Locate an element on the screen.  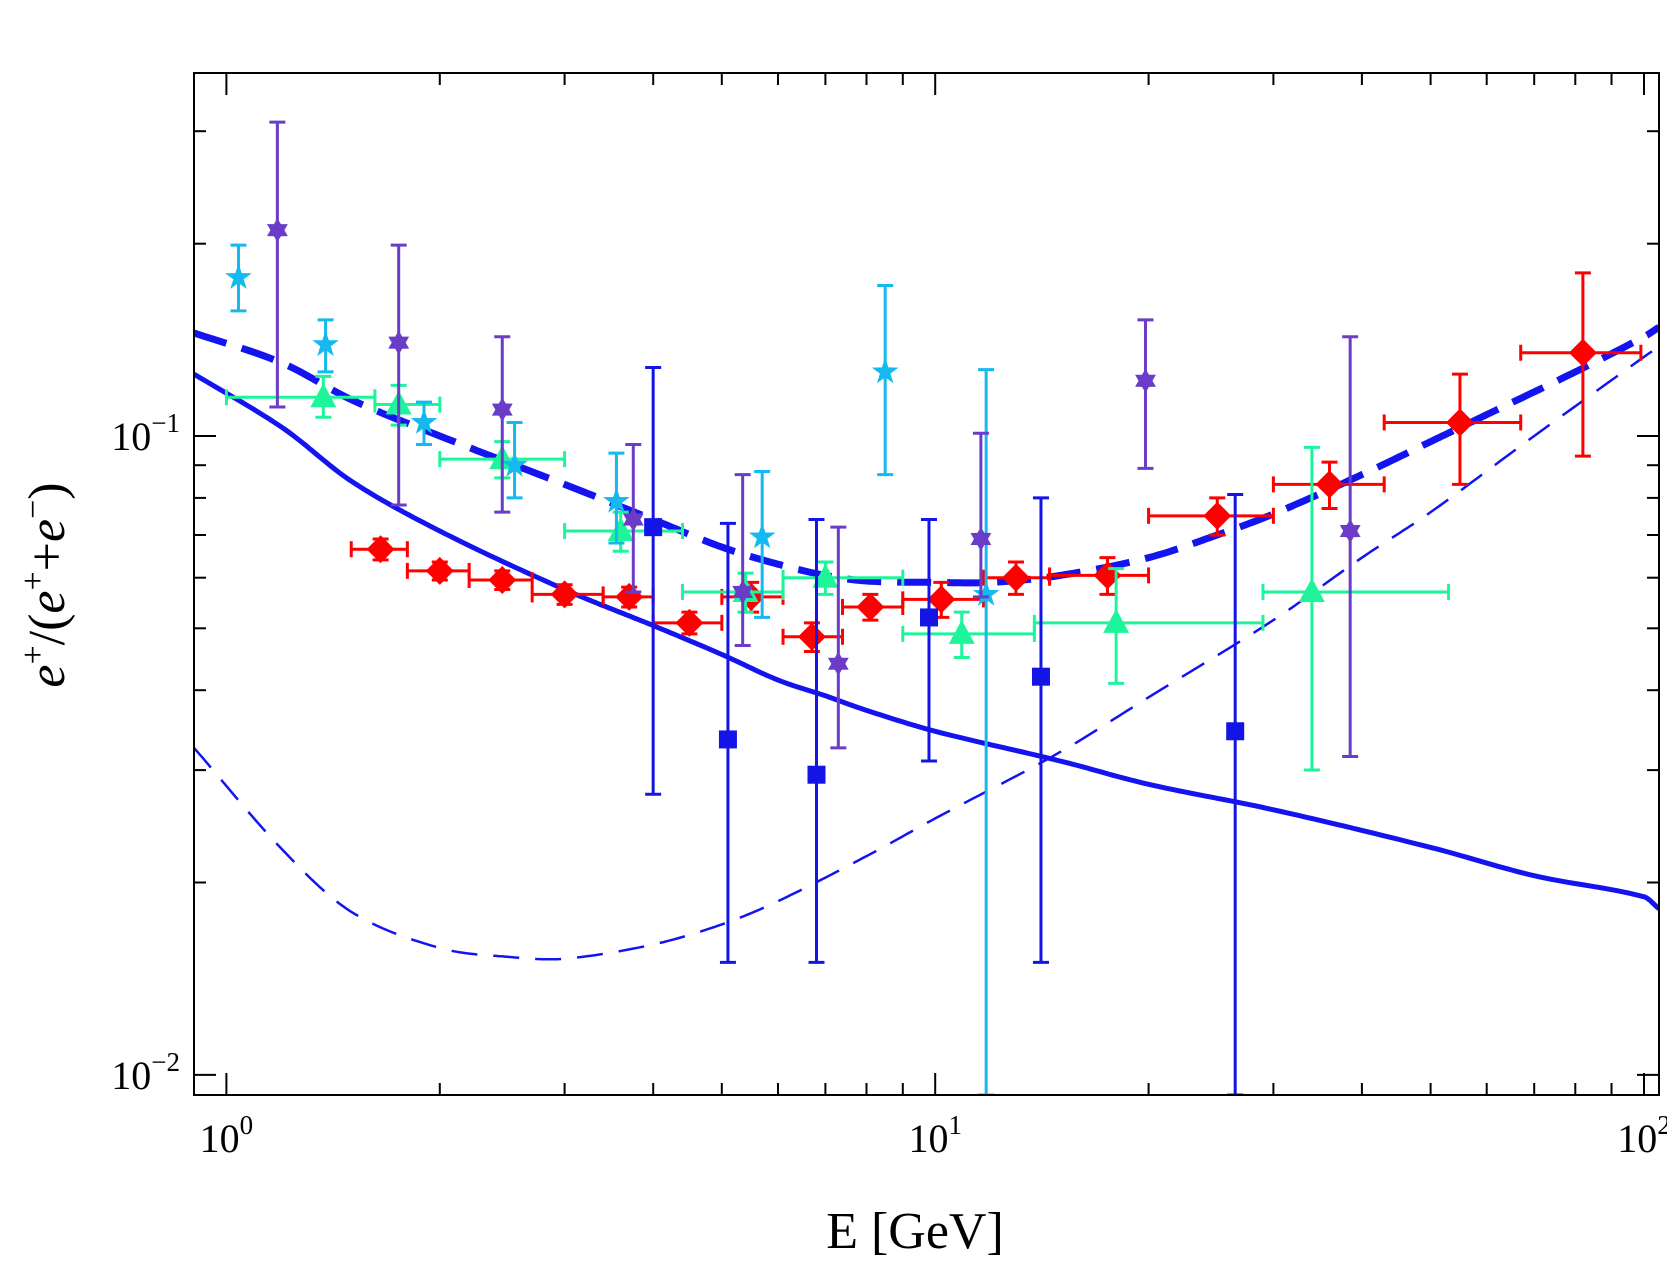
y-title-e2: e is located at coordinates (47, 601).